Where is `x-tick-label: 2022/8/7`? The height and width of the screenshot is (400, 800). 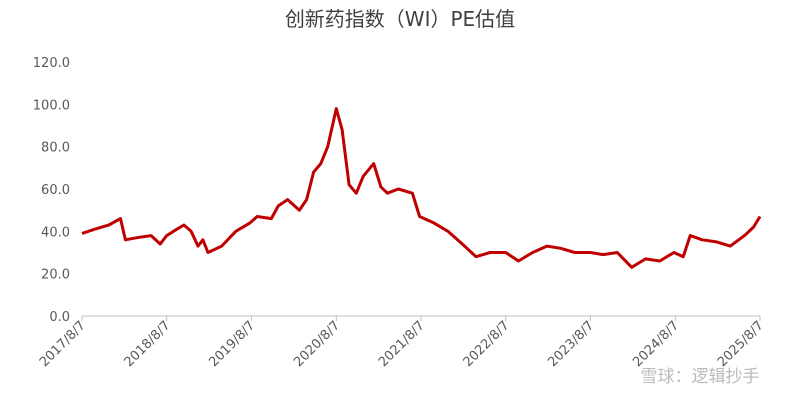 x-tick-label: 2022/8/7 is located at coordinates (487, 344).